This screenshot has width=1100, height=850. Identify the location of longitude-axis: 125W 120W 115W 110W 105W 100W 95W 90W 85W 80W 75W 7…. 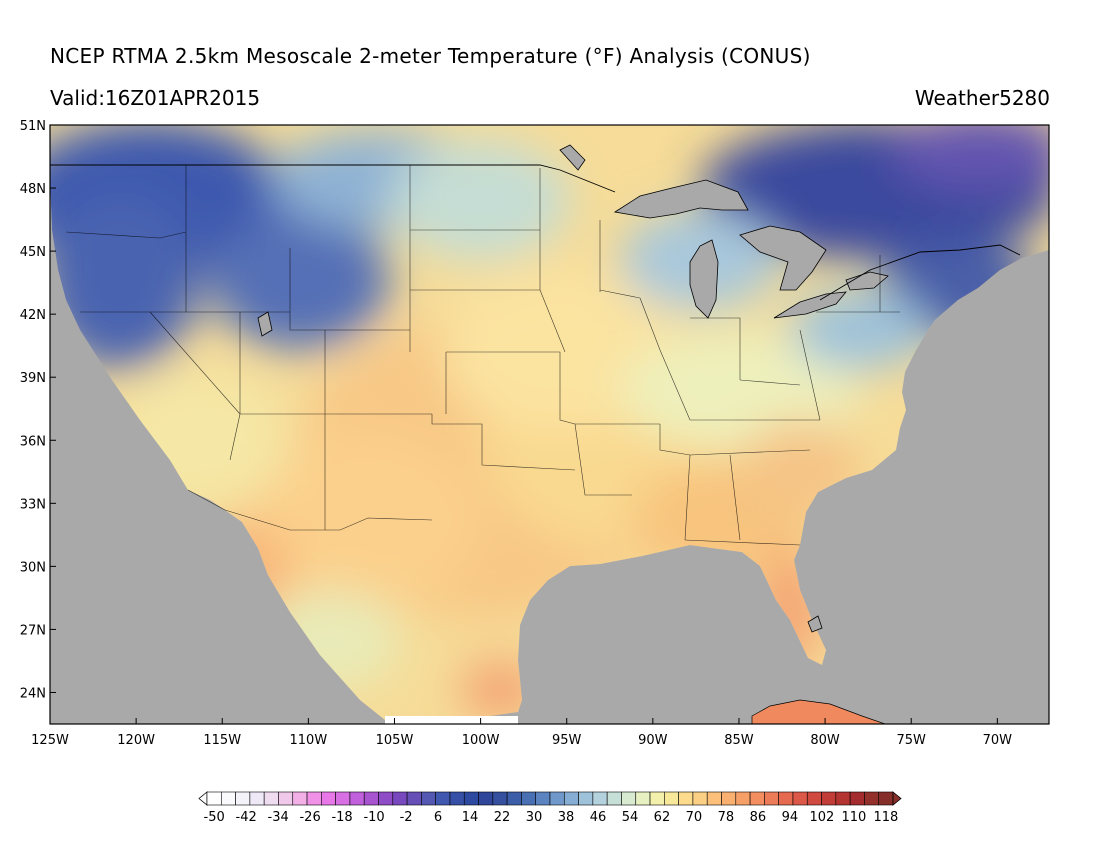
(521, 733).